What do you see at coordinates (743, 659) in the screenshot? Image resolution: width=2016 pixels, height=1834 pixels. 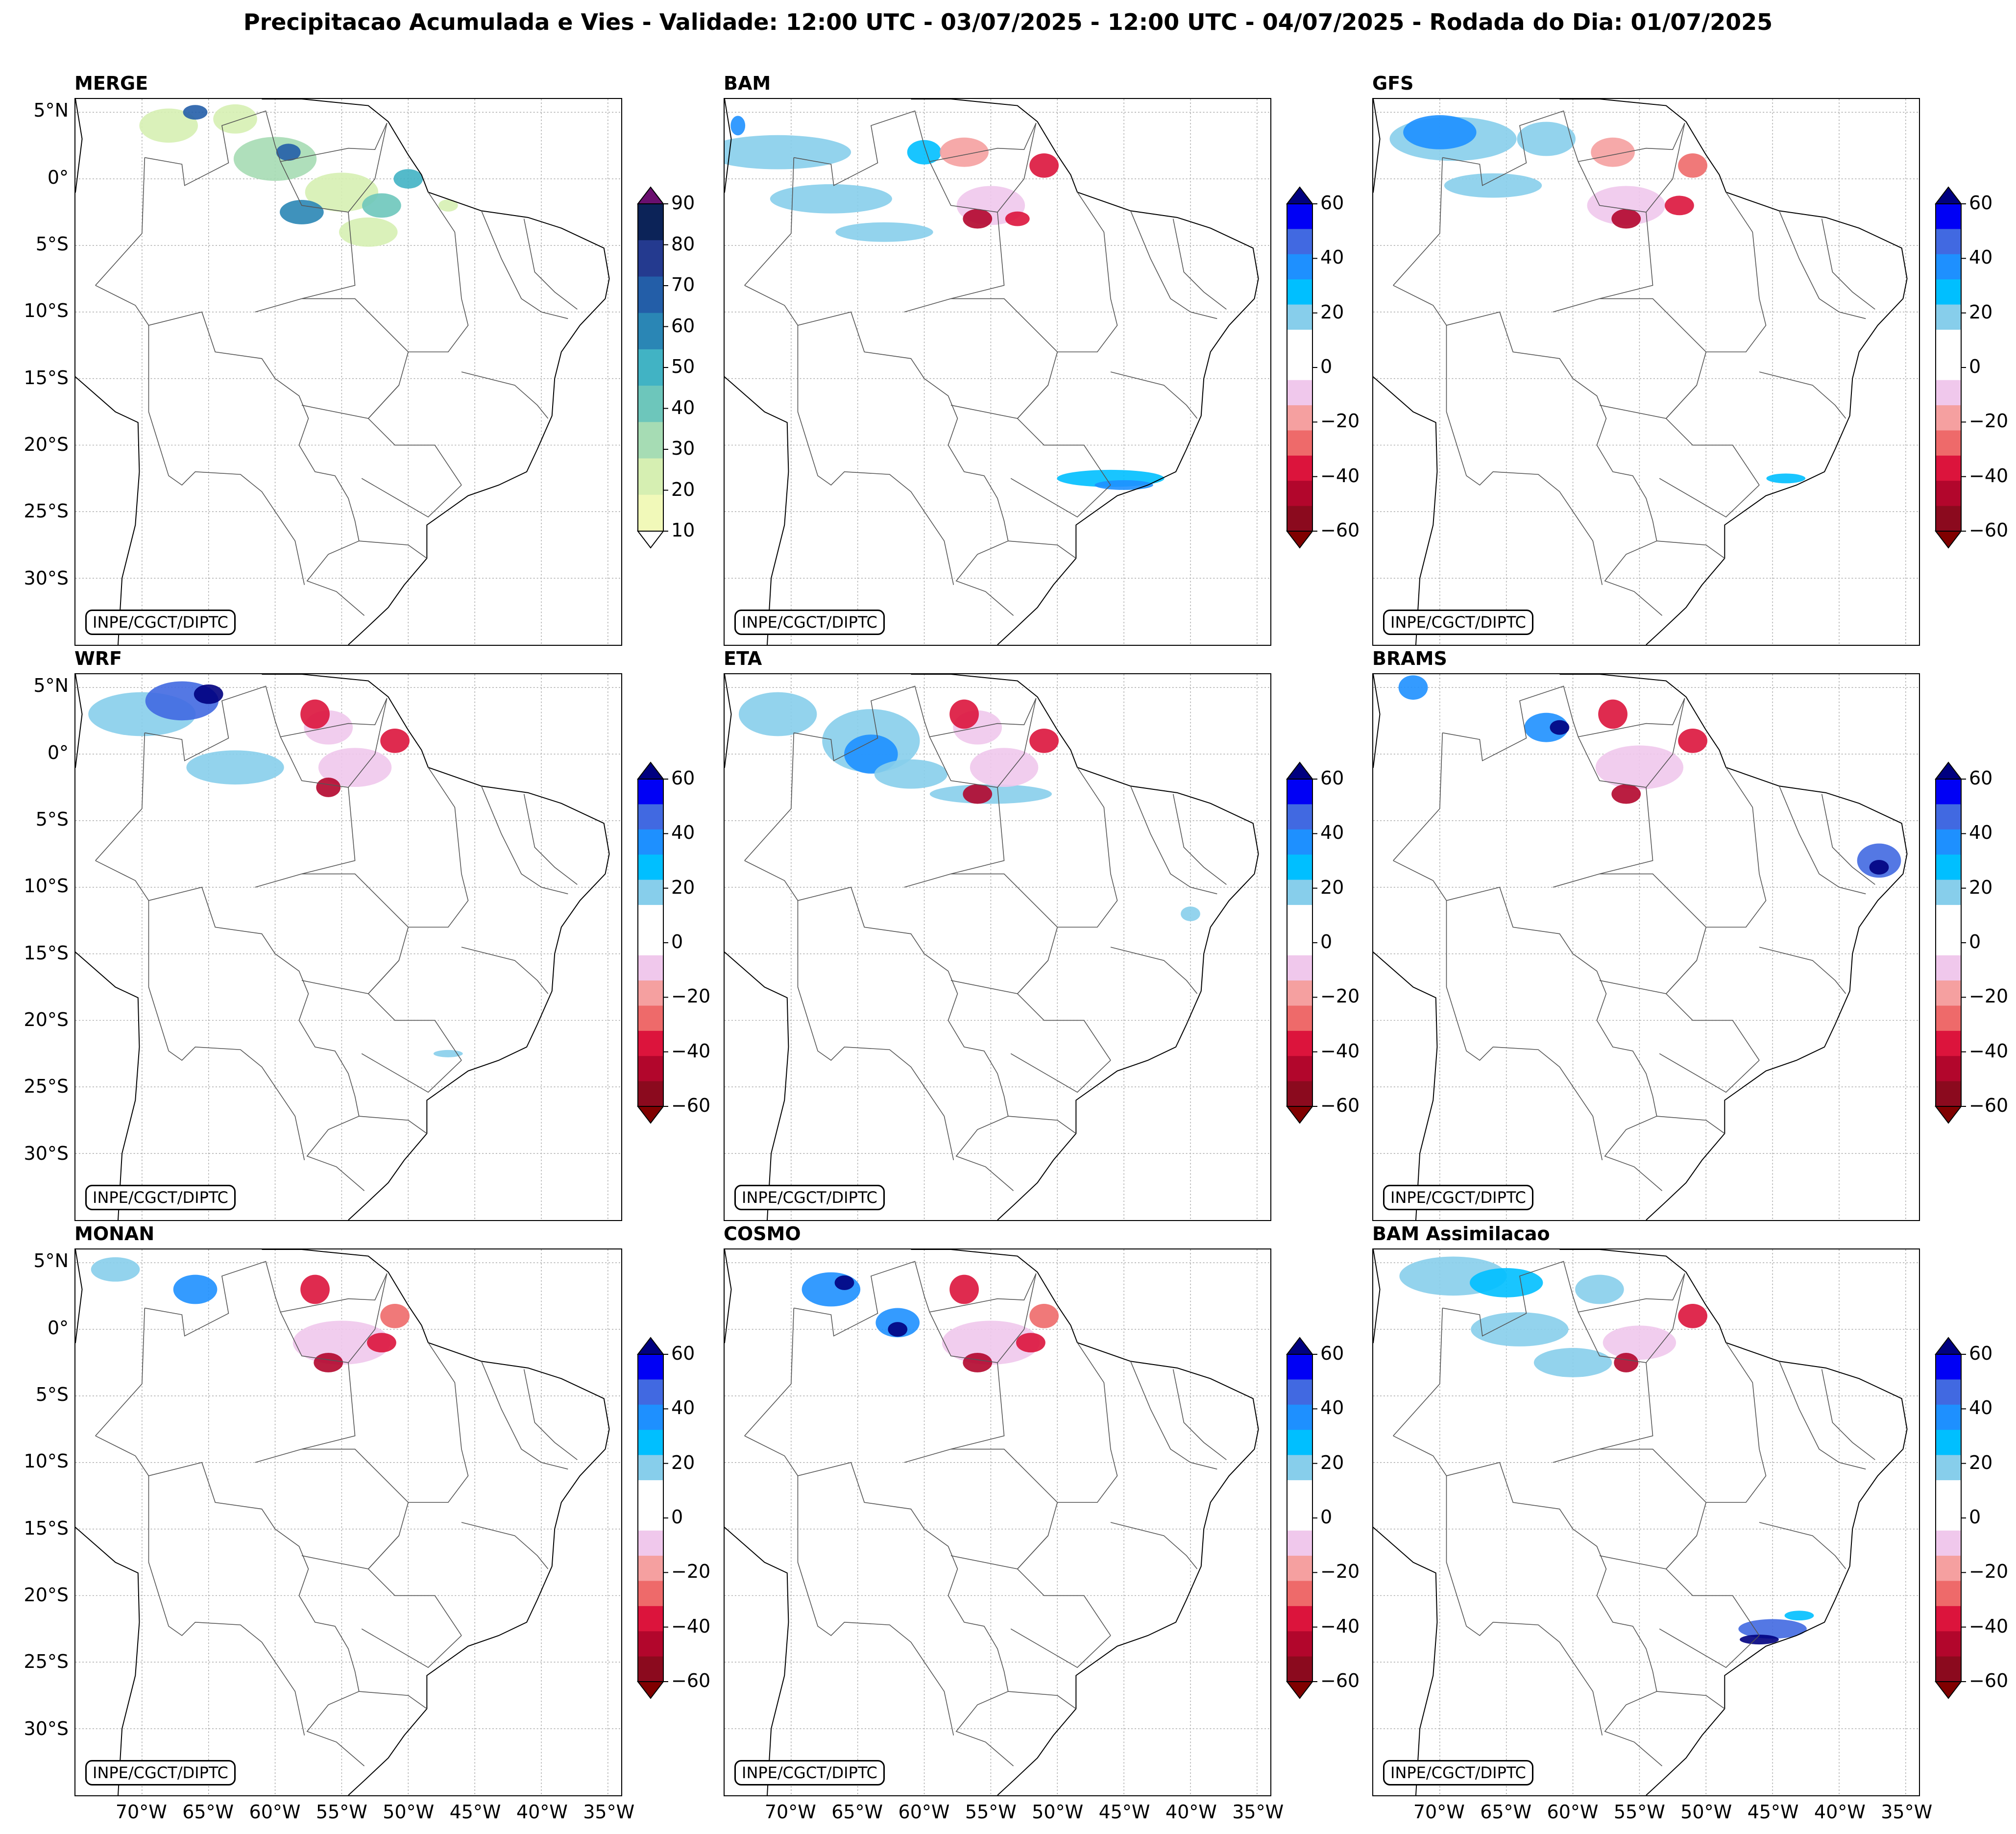 I see `panel-title: ETA` at bounding box center [743, 659].